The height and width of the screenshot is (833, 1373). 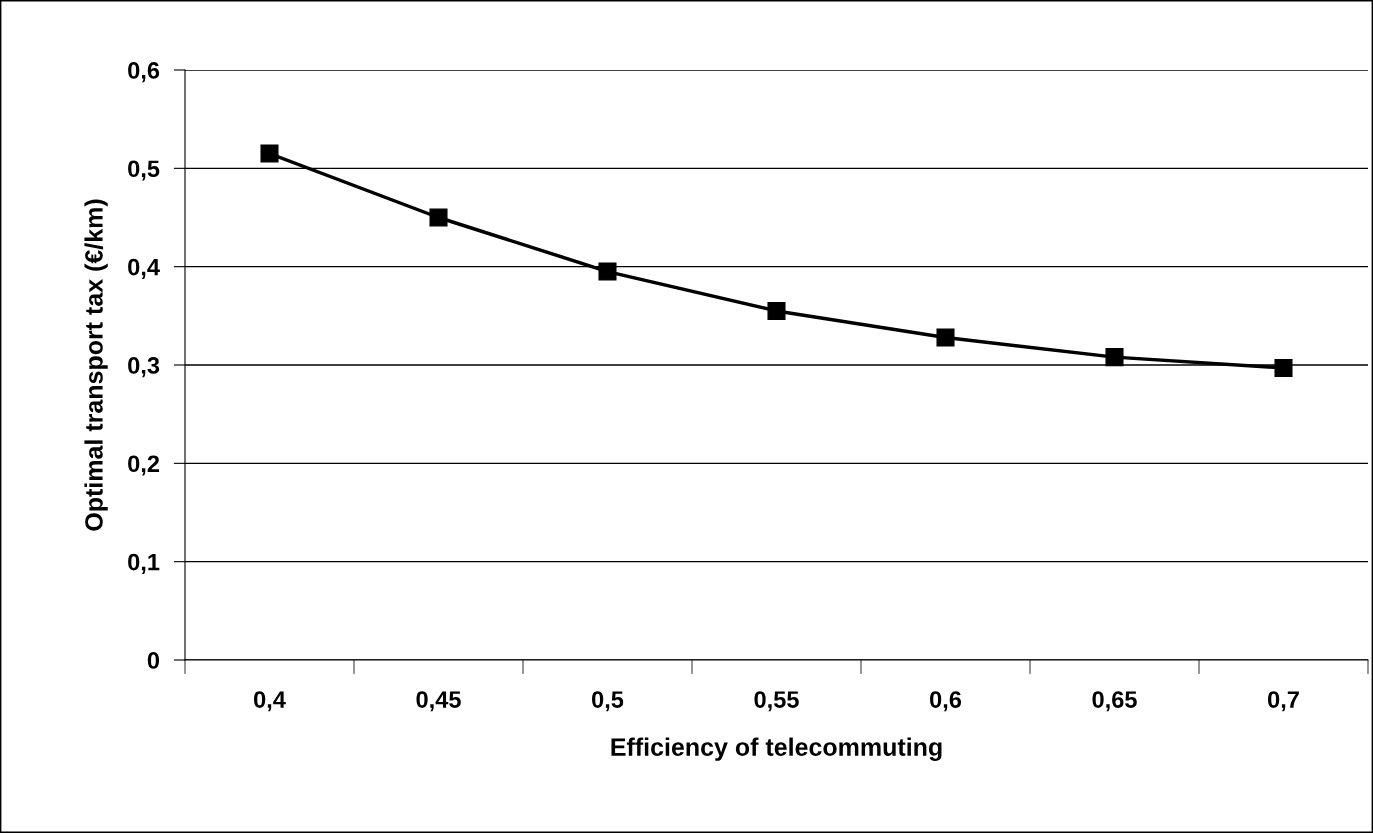 I want to click on y-tick-label: 0,2, so click(x=144, y=465).